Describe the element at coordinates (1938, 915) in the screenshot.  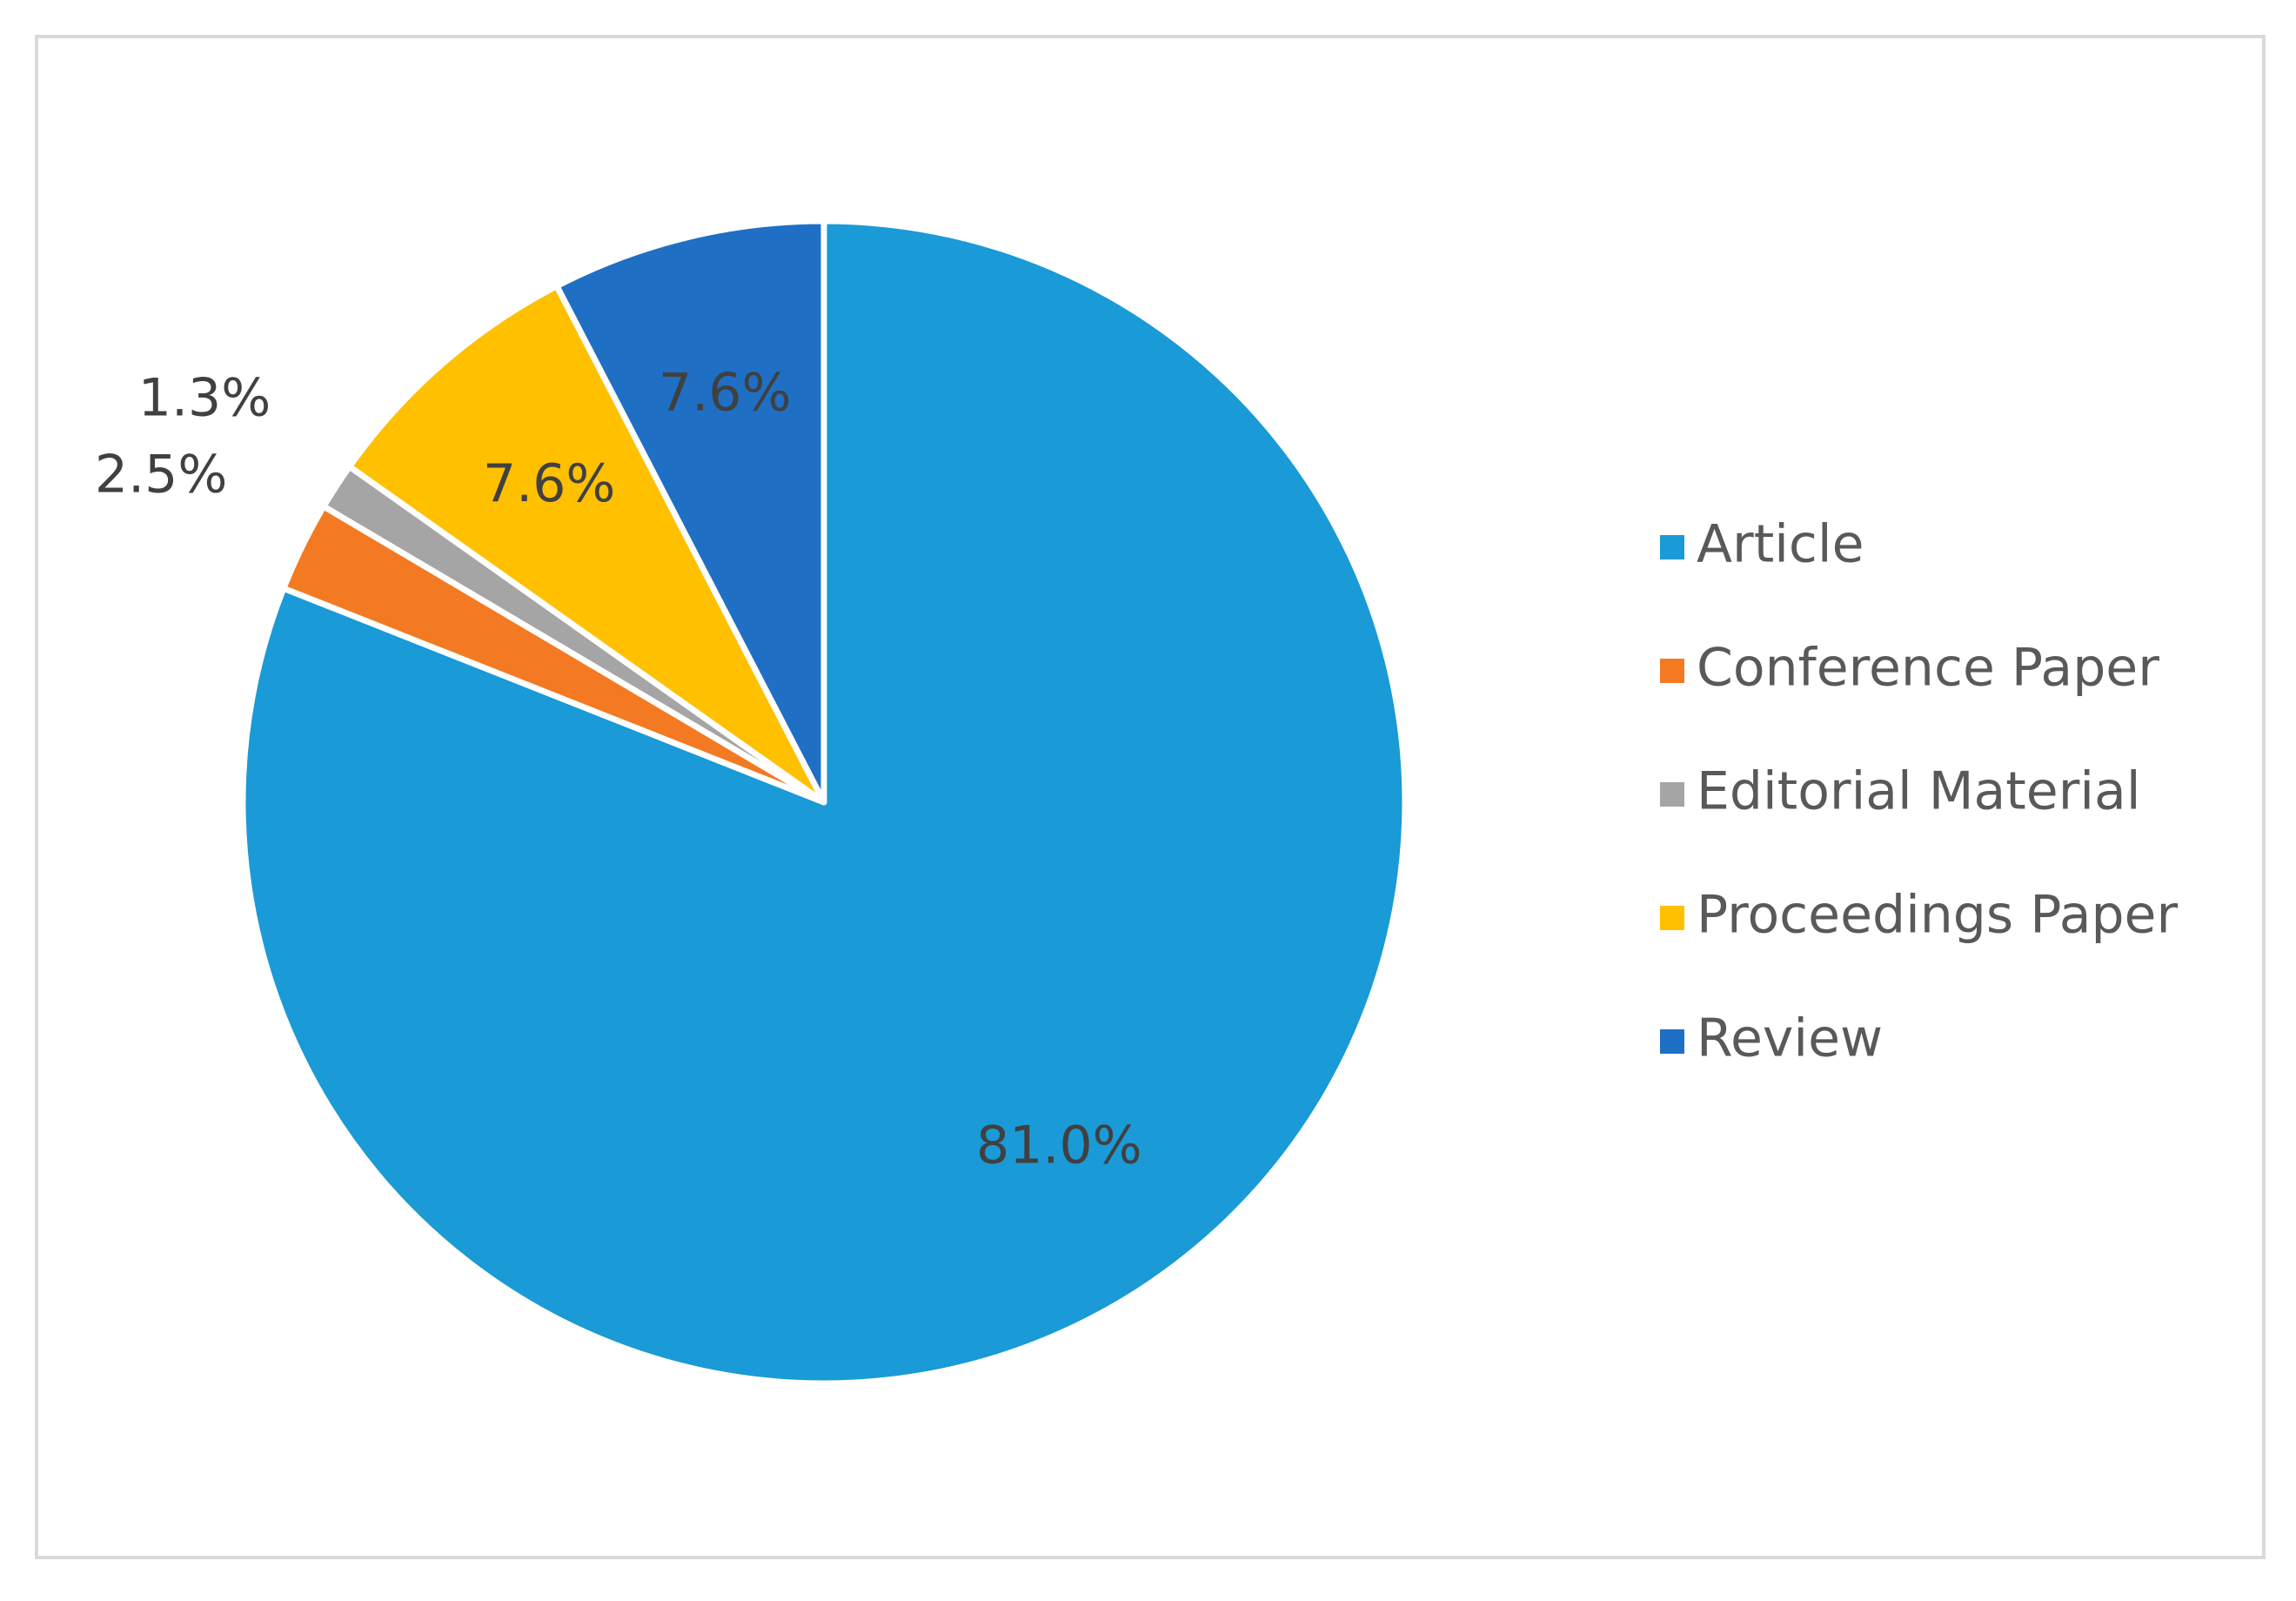
I see `legend-label: Proceedings Paper` at that location.